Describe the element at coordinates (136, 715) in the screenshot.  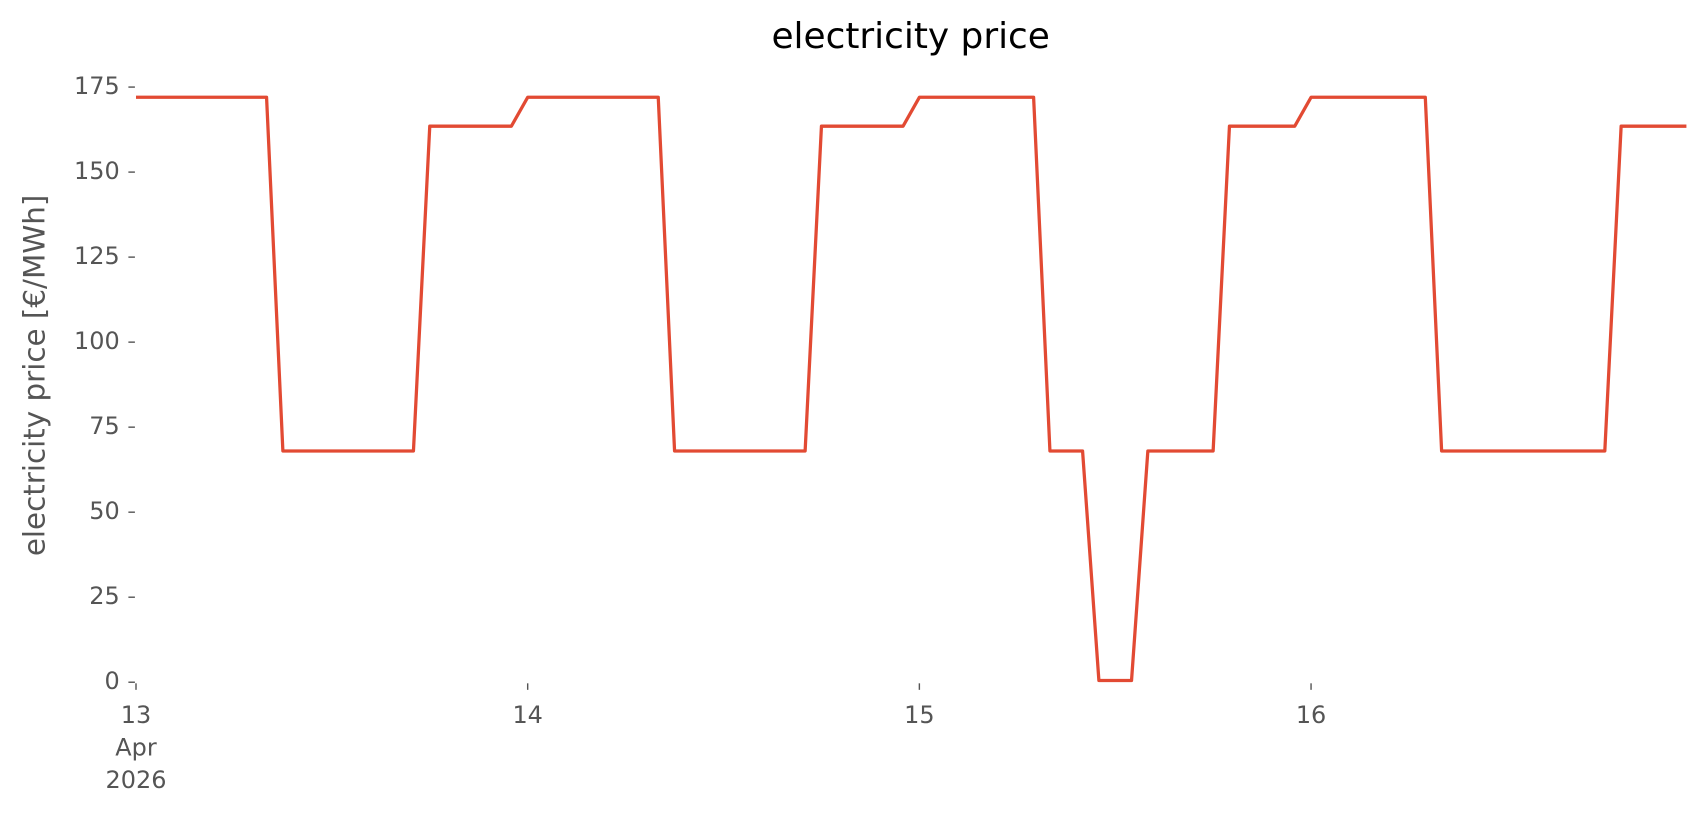
I see `x-tick-label: 13` at that location.